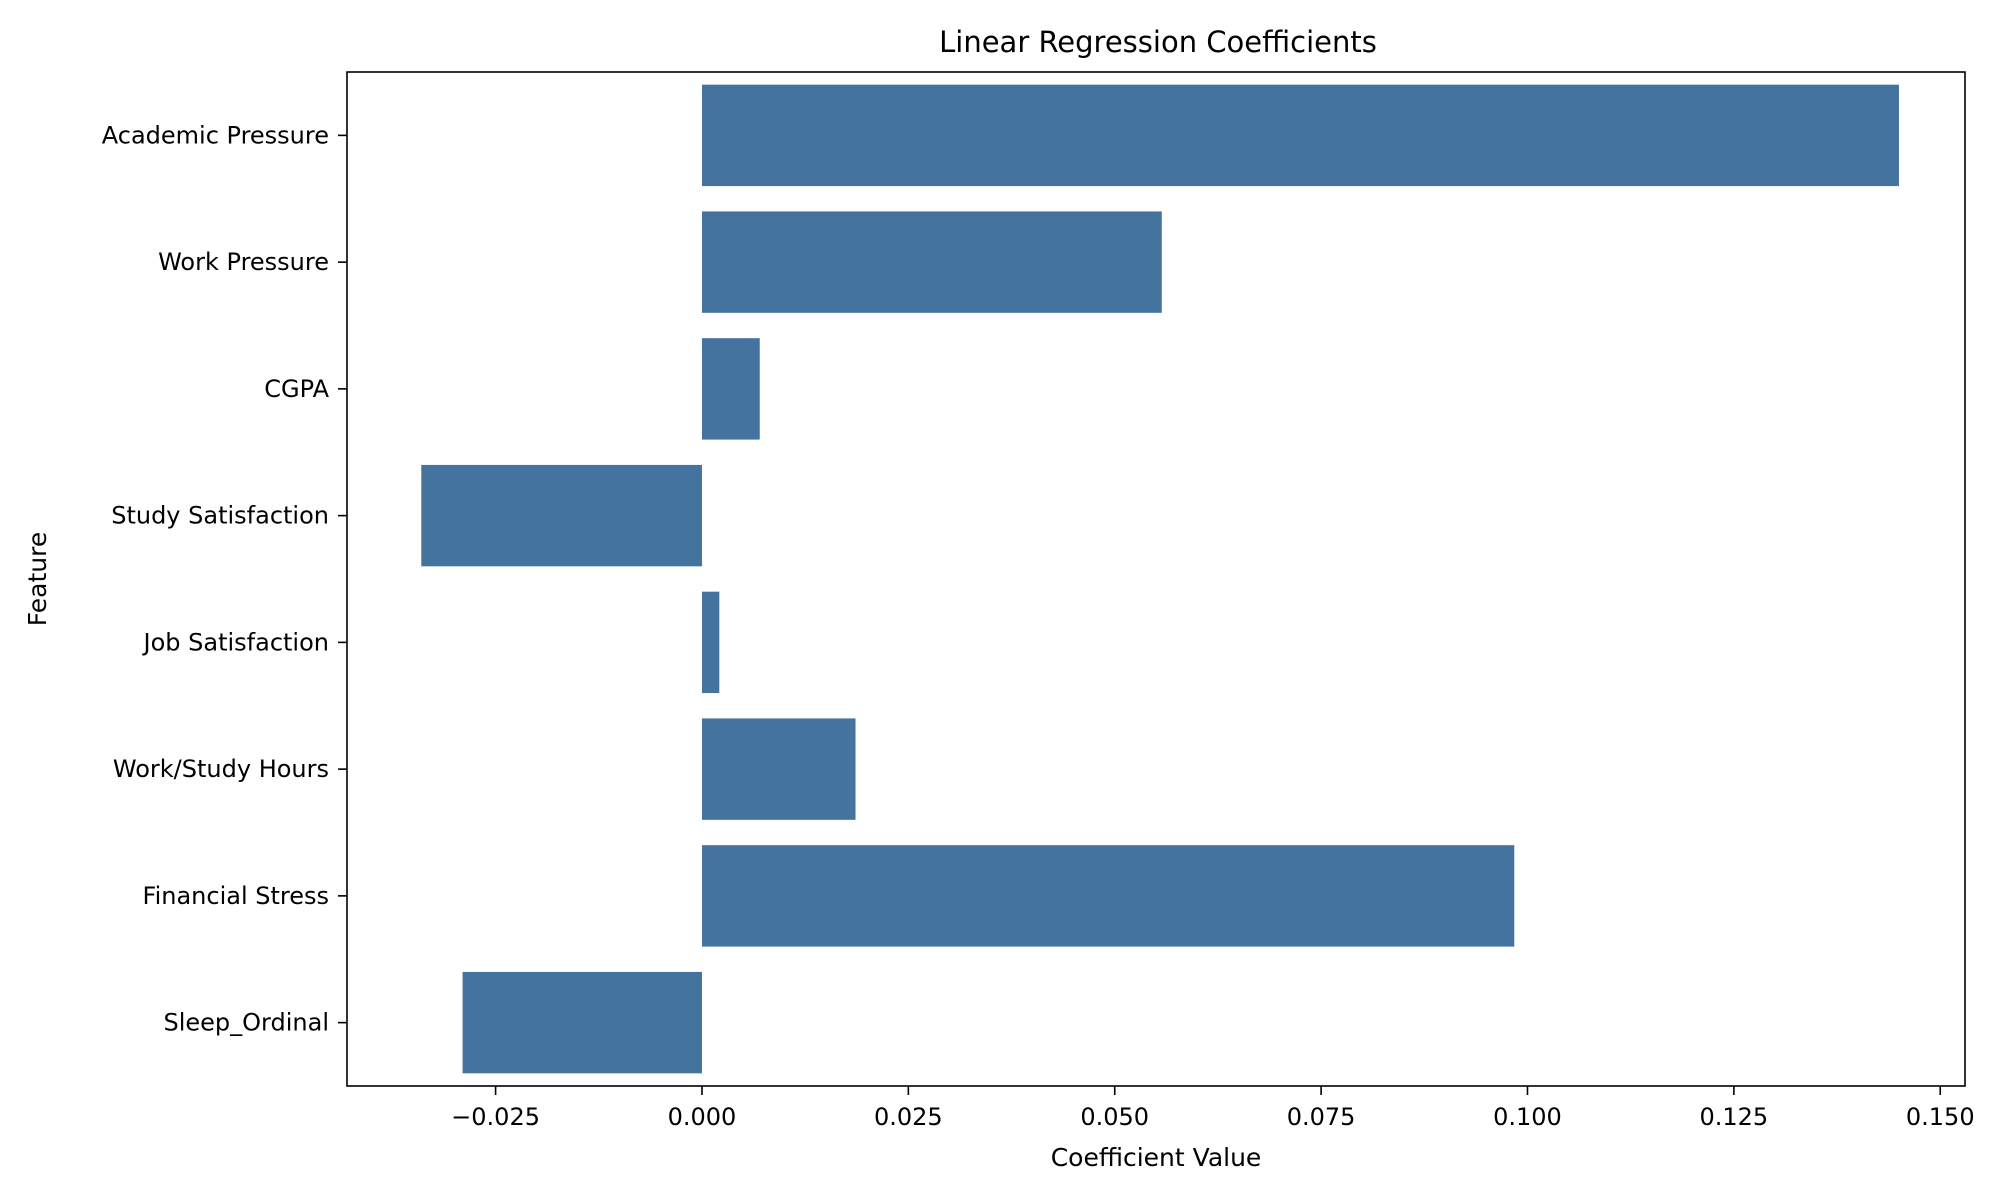 Image resolution: width=1990 pixels, height=1184 pixels. Describe the element at coordinates (221, 769) in the screenshot. I see `y-tick-label-work-study-hours: Work/Study Hours` at that location.